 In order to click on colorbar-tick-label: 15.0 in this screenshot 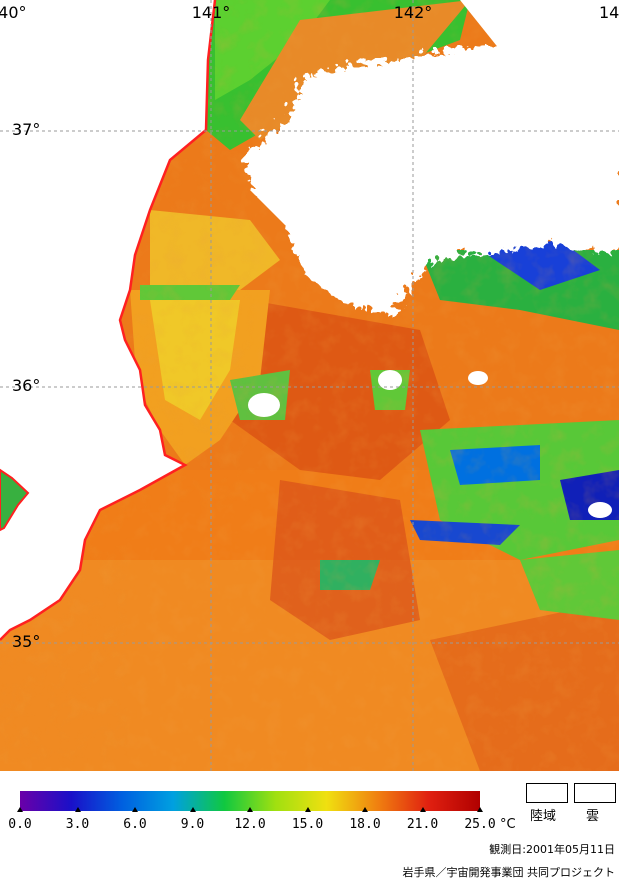, I will do `click(307, 824)`.